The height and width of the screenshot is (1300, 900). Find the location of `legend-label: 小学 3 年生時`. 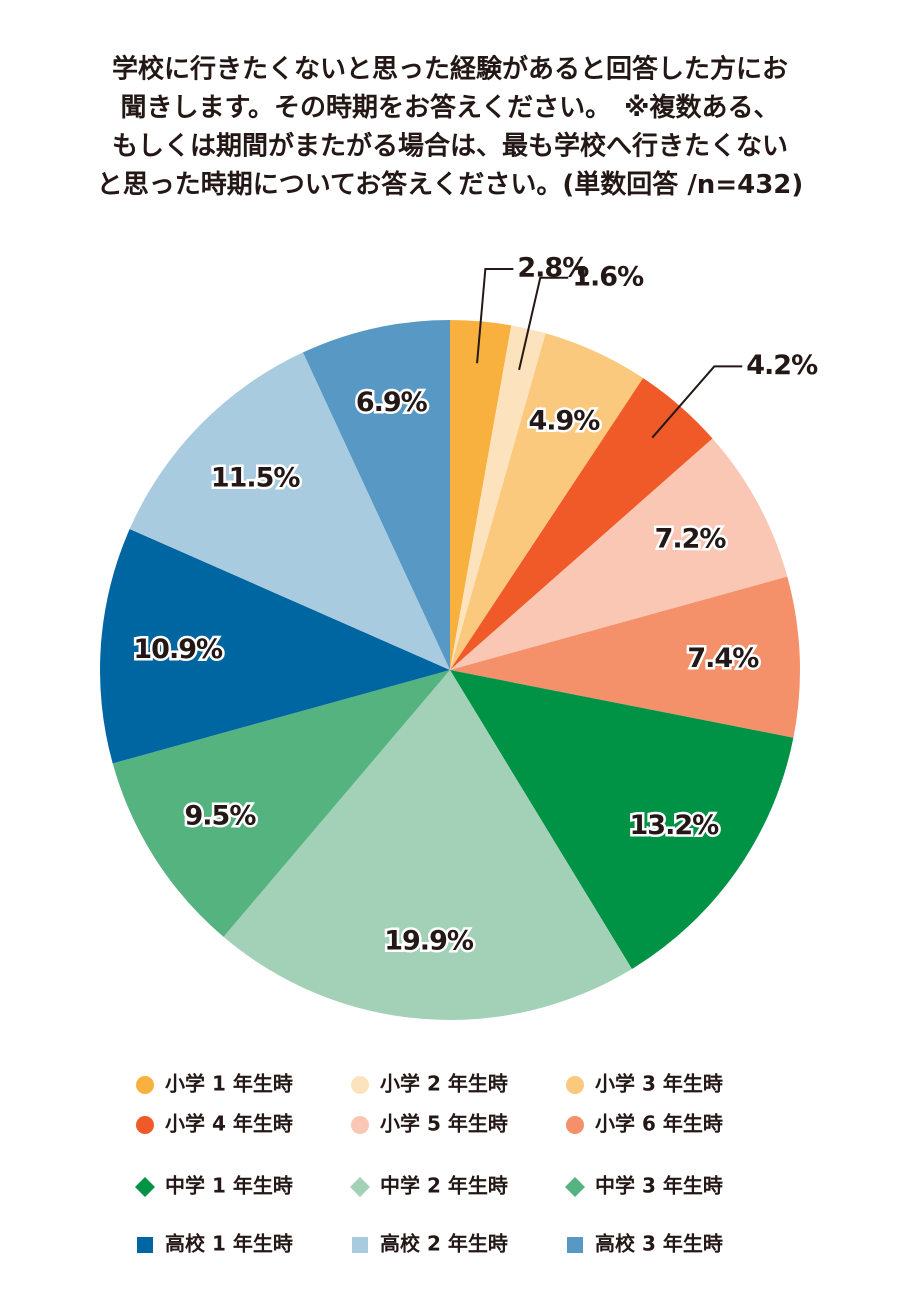

legend-label: 小学 3 年生時 is located at coordinates (659, 1084).